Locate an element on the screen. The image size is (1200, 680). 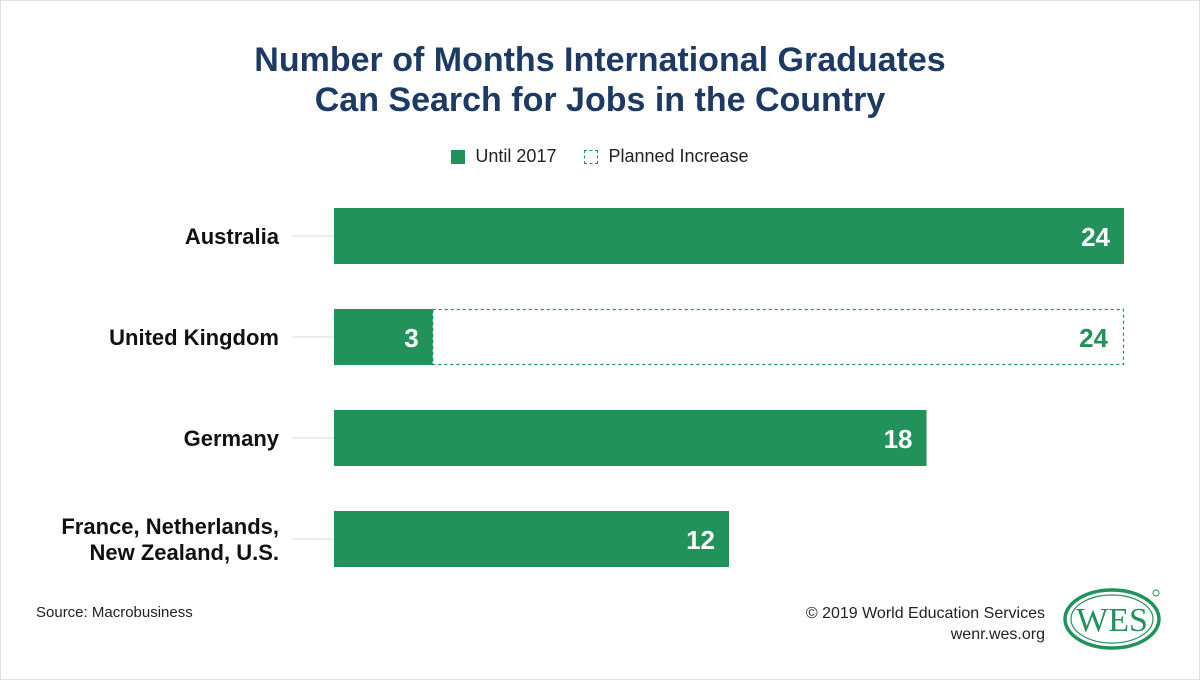
legend-item-planned-increase: Planned Increase is located at coordinates (666, 156).